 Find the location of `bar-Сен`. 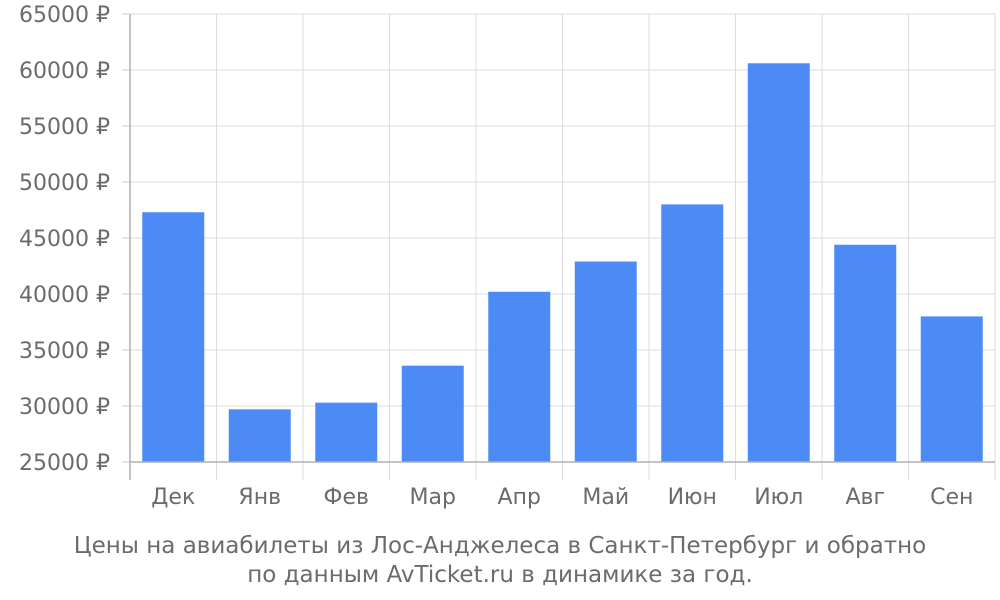

bar-Сен is located at coordinates (951, 389).